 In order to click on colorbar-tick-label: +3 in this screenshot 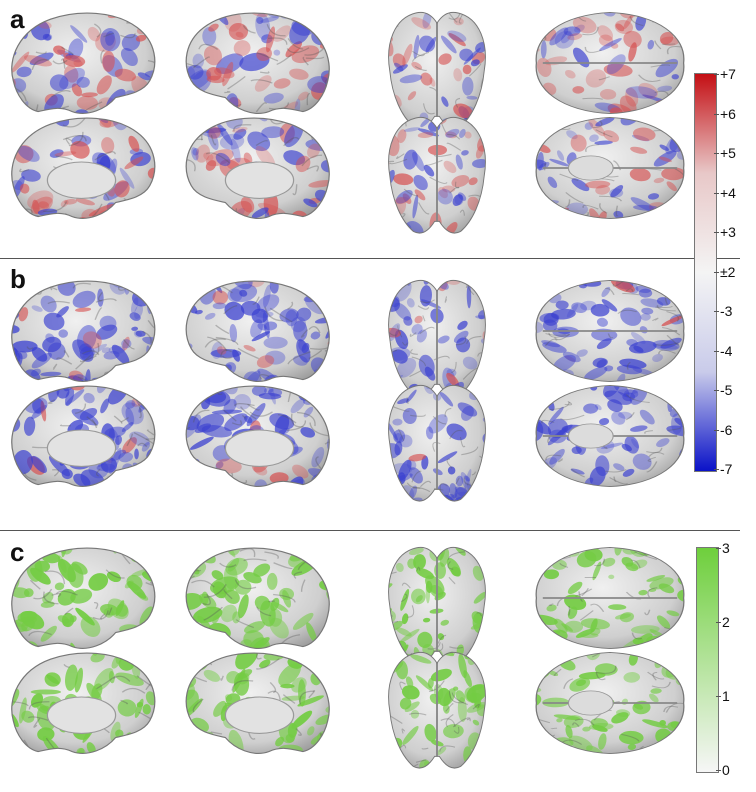, I will do `click(728, 232)`.